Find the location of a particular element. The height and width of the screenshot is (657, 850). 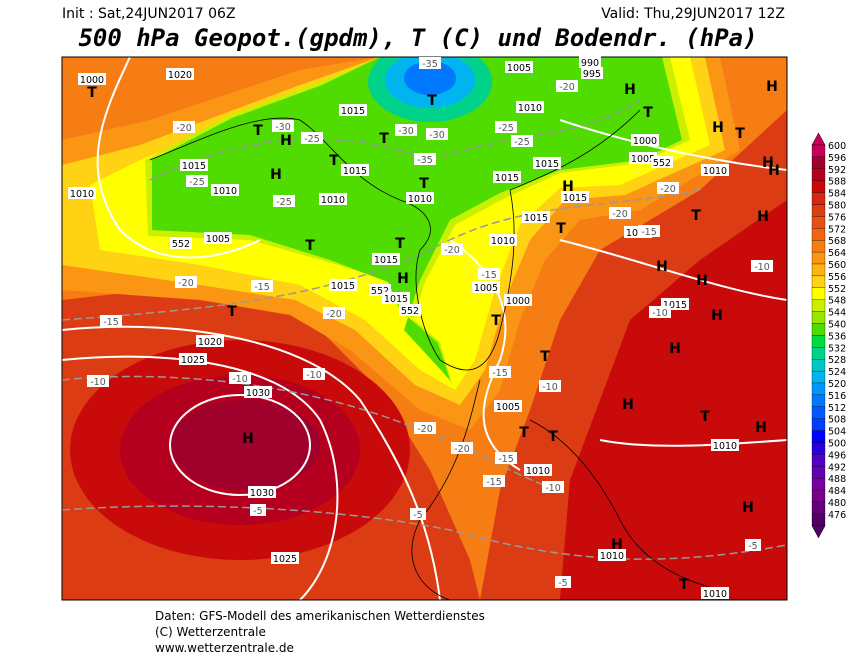

temperature-label: -30 is located at coordinates (406, 131).